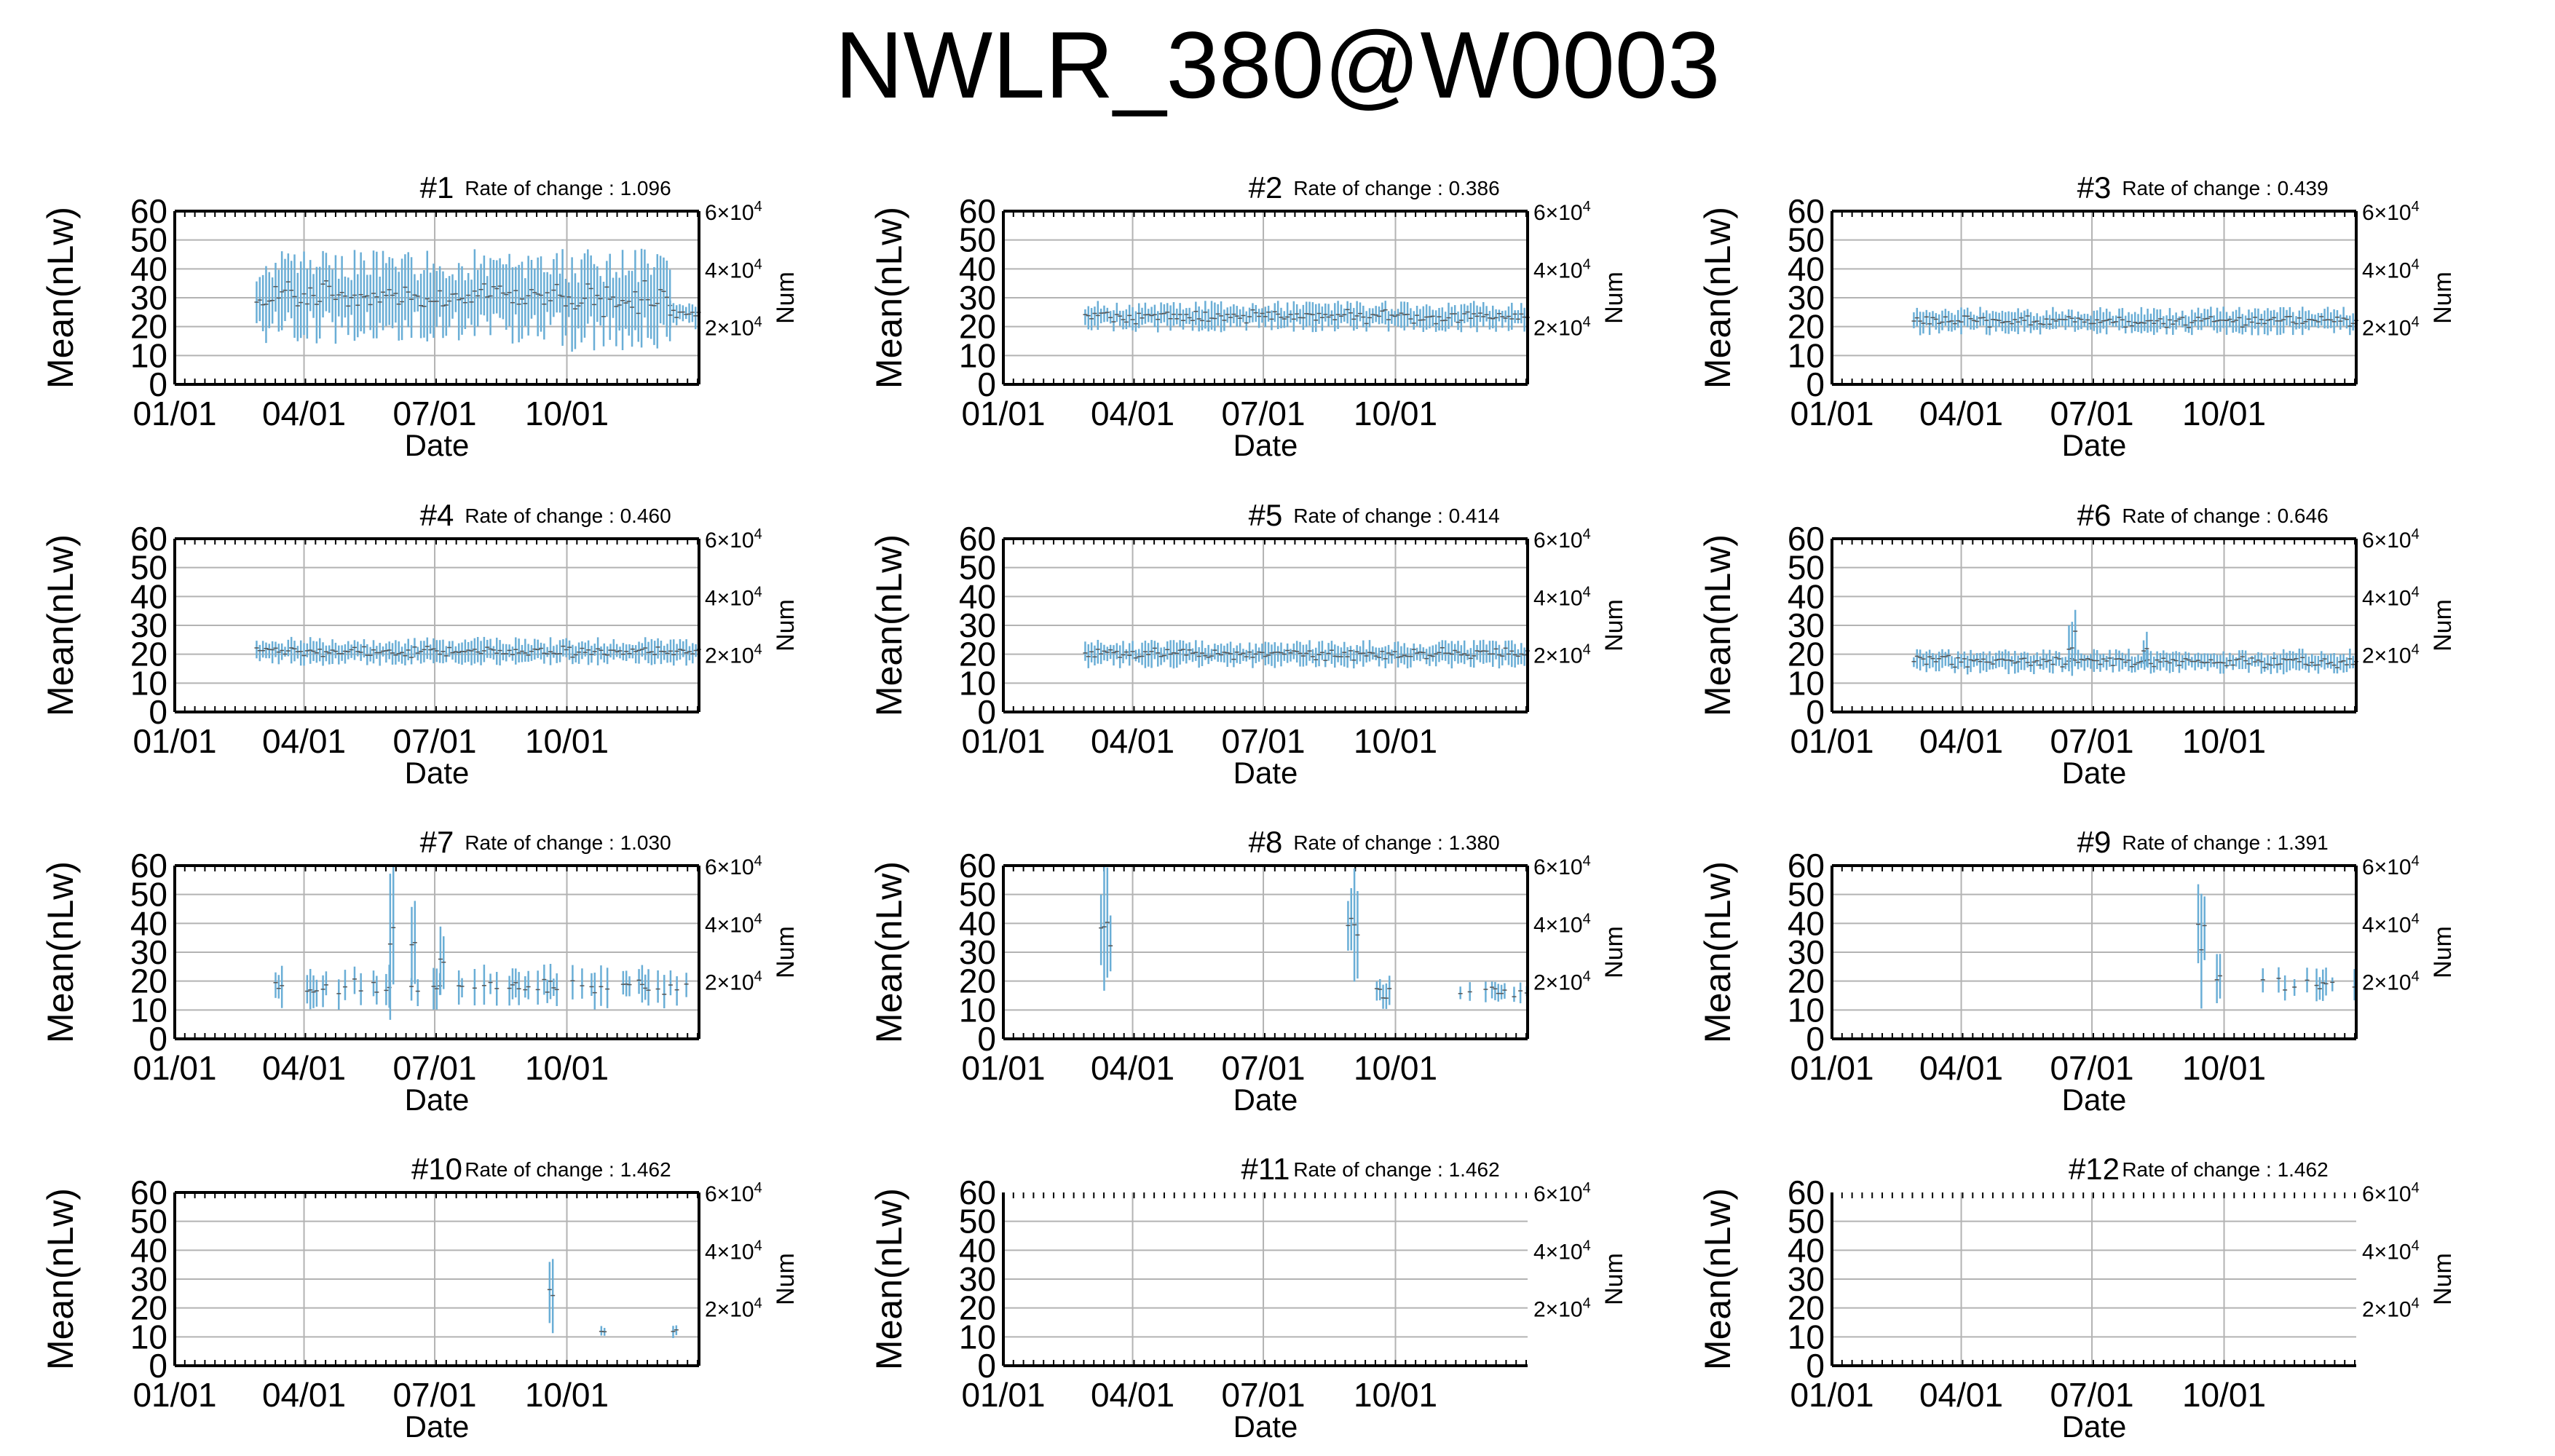 This screenshot has width=2555, height=1456. What do you see at coordinates (2225, 842) in the screenshot?
I see `rate-of-change: Rate of change : 1.391` at bounding box center [2225, 842].